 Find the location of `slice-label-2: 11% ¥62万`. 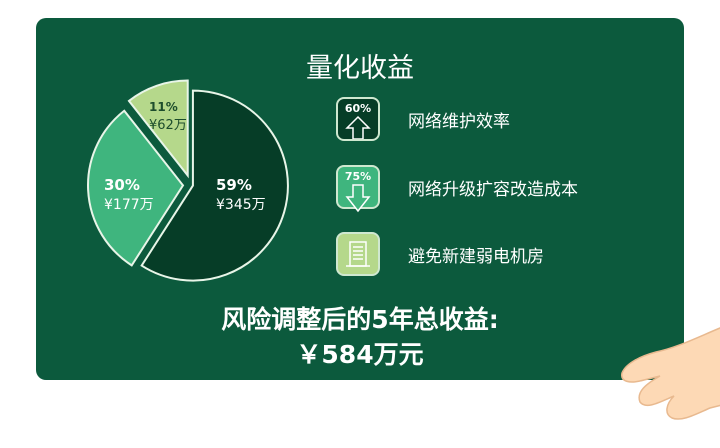

slice-label-2: 11% ¥62万 is located at coordinates (168, 116).